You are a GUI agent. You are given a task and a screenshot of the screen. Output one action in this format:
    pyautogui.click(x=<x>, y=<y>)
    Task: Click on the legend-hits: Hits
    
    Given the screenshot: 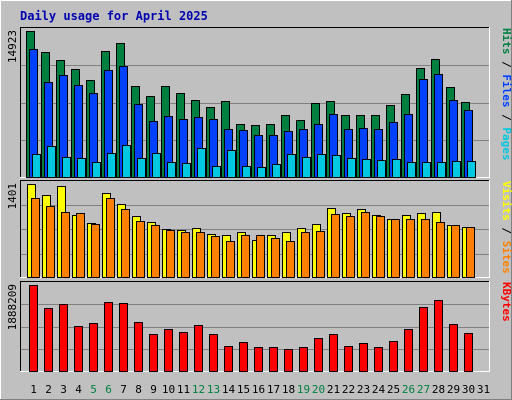 What is the action you would take?
    pyautogui.click(x=506, y=41)
    